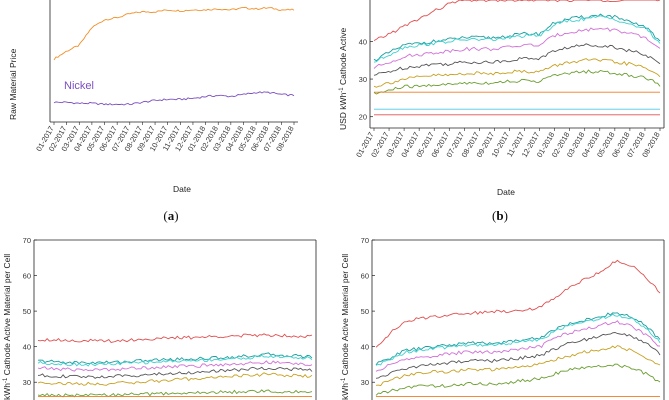 This screenshot has width=669, height=400. I want to click on panel-b-y-tick-label-2: 40, so click(363, 41).